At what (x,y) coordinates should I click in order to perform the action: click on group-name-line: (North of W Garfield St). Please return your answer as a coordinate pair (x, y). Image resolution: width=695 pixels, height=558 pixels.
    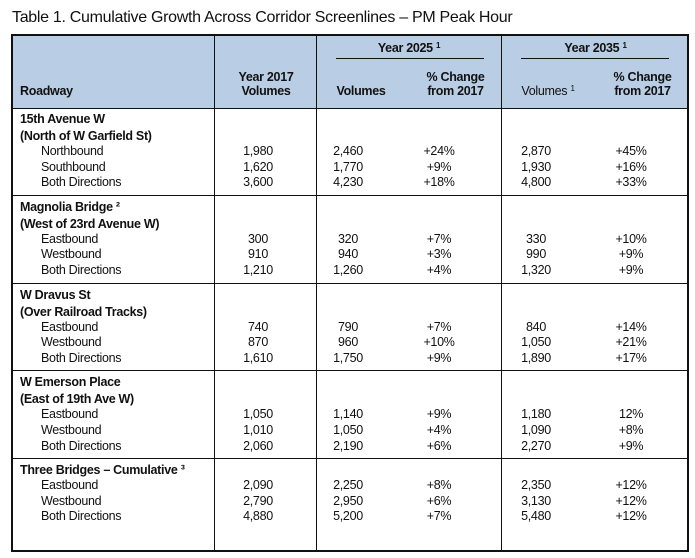
    Looking at the image, I should click on (86, 136).